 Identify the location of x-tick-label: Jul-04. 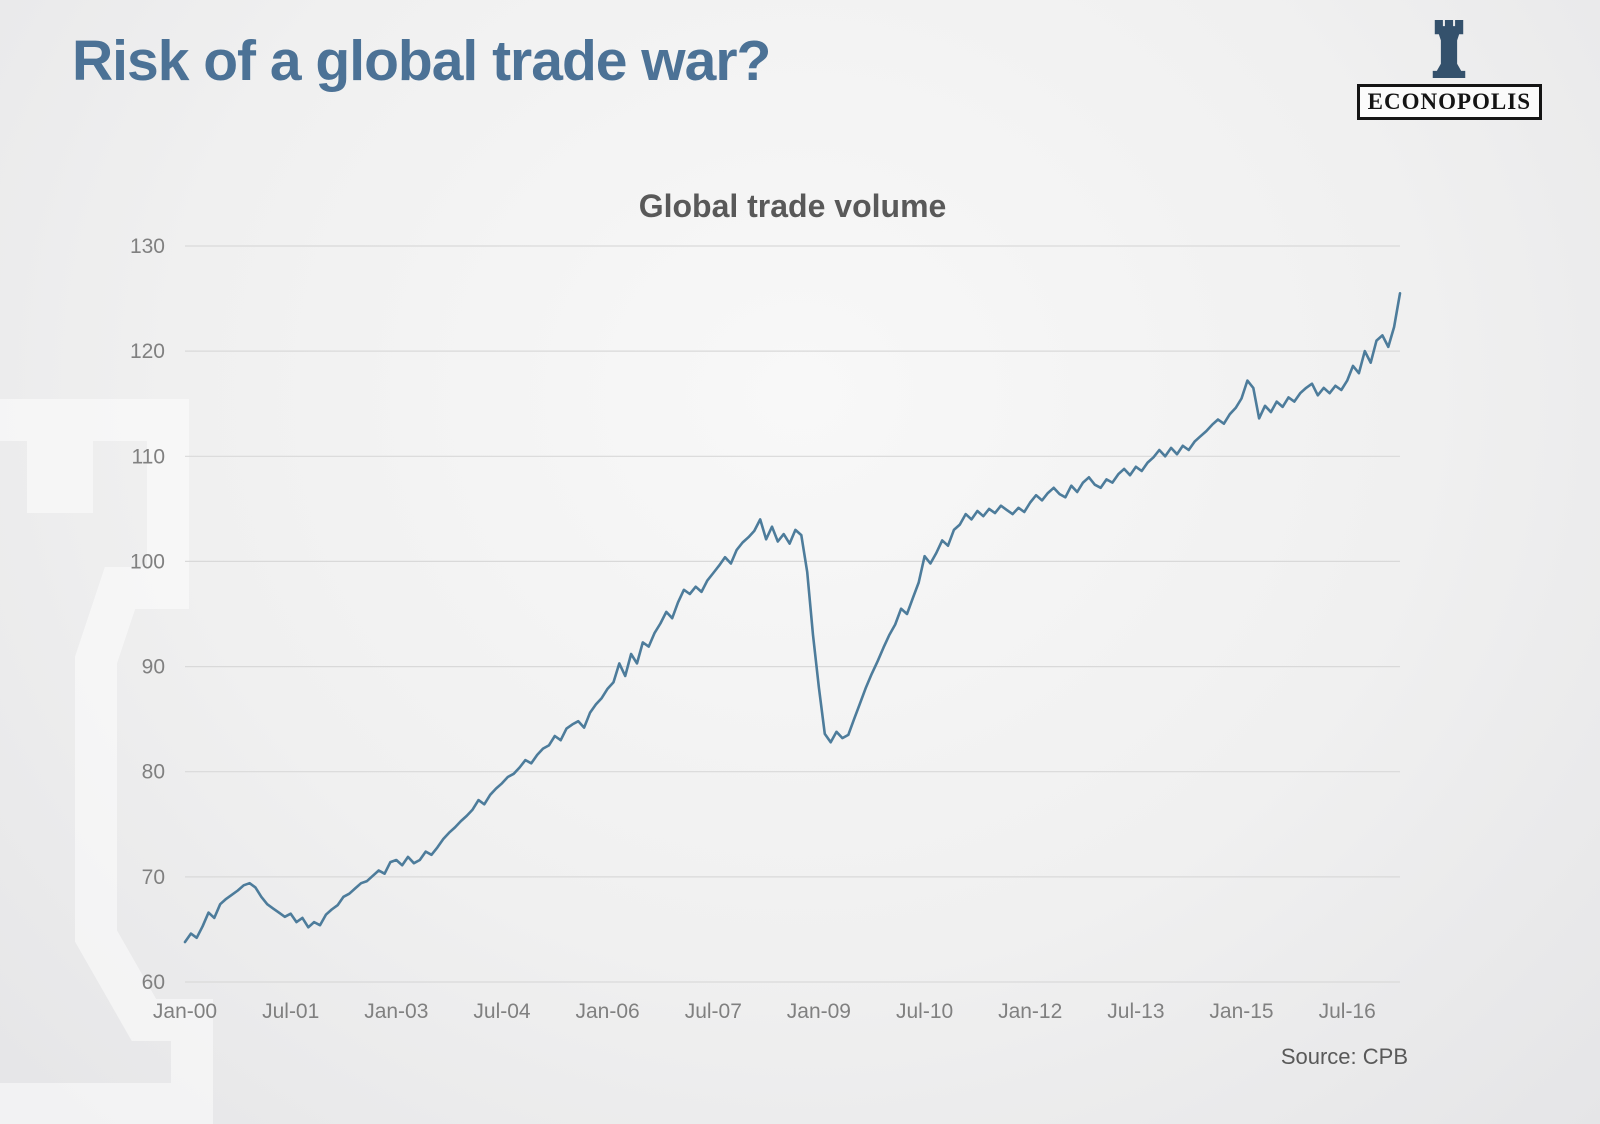
(502, 1011).